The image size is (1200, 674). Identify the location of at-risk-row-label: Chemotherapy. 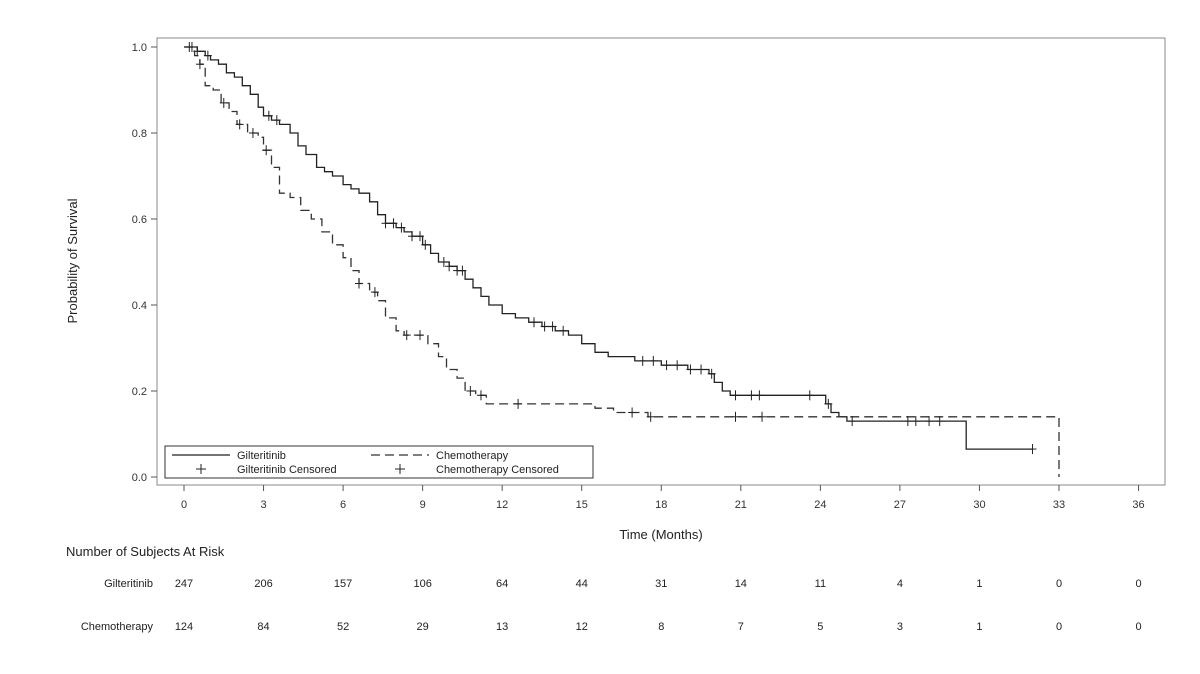
(117, 627).